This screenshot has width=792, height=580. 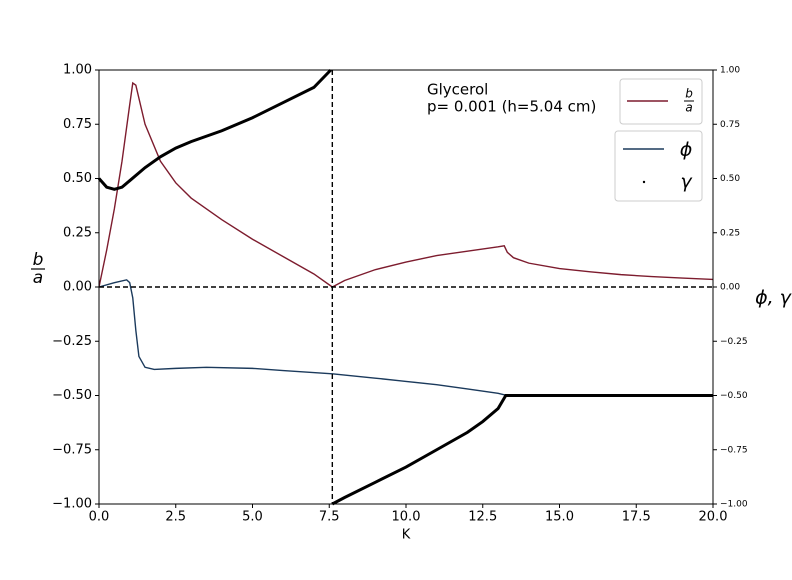 I want to click on x-tick-label: 0.0, so click(x=99, y=517).